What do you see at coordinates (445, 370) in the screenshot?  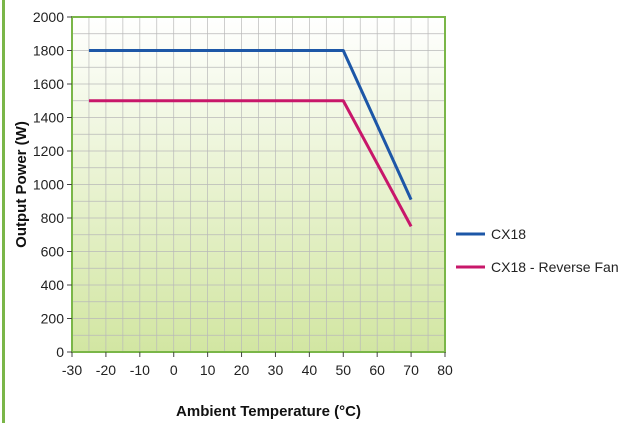 I see `x-tick-label: 80` at bounding box center [445, 370].